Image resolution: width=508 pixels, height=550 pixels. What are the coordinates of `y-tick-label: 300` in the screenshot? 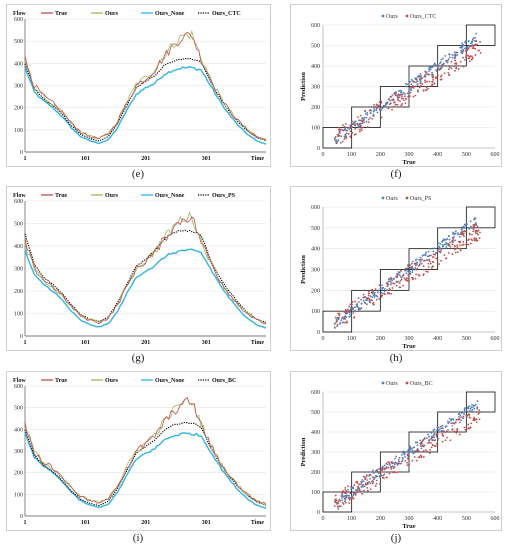 It's located at (315, 453).